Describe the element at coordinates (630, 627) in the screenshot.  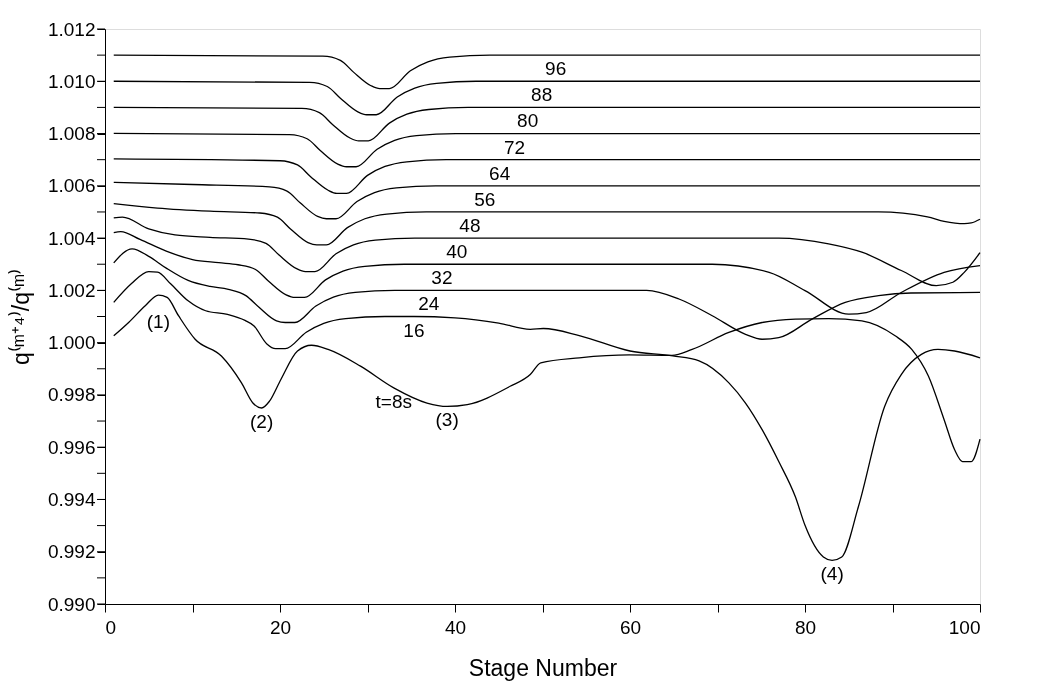
I see `x-tick-label: 60` at that location.